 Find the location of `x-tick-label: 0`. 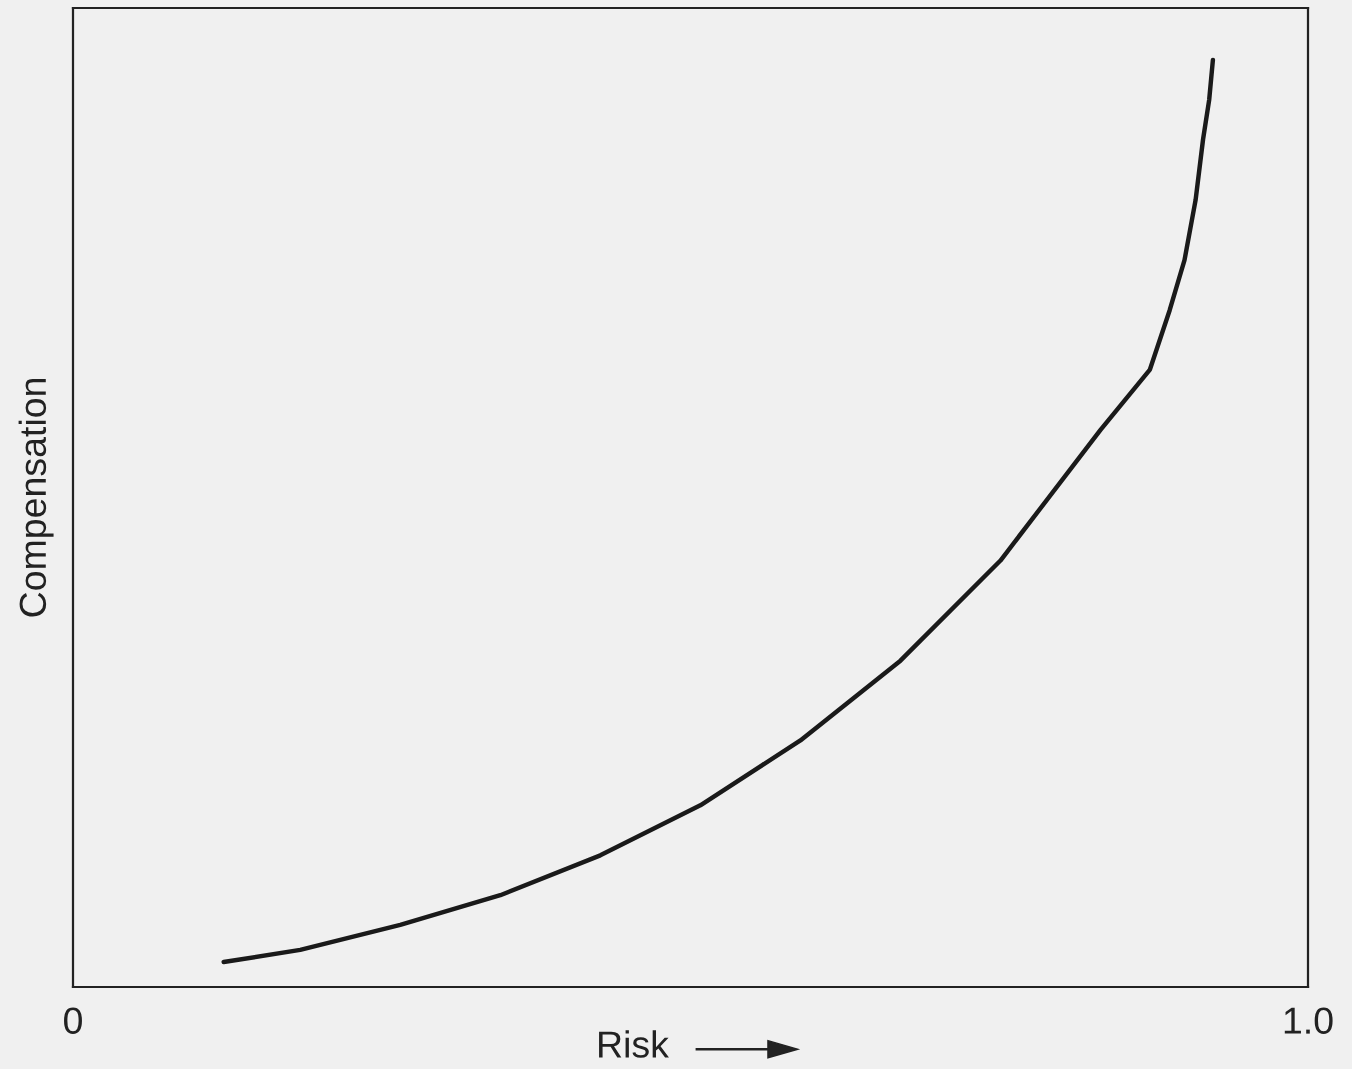

x-tick-label: 0 is located at coordinates (73, 1020).